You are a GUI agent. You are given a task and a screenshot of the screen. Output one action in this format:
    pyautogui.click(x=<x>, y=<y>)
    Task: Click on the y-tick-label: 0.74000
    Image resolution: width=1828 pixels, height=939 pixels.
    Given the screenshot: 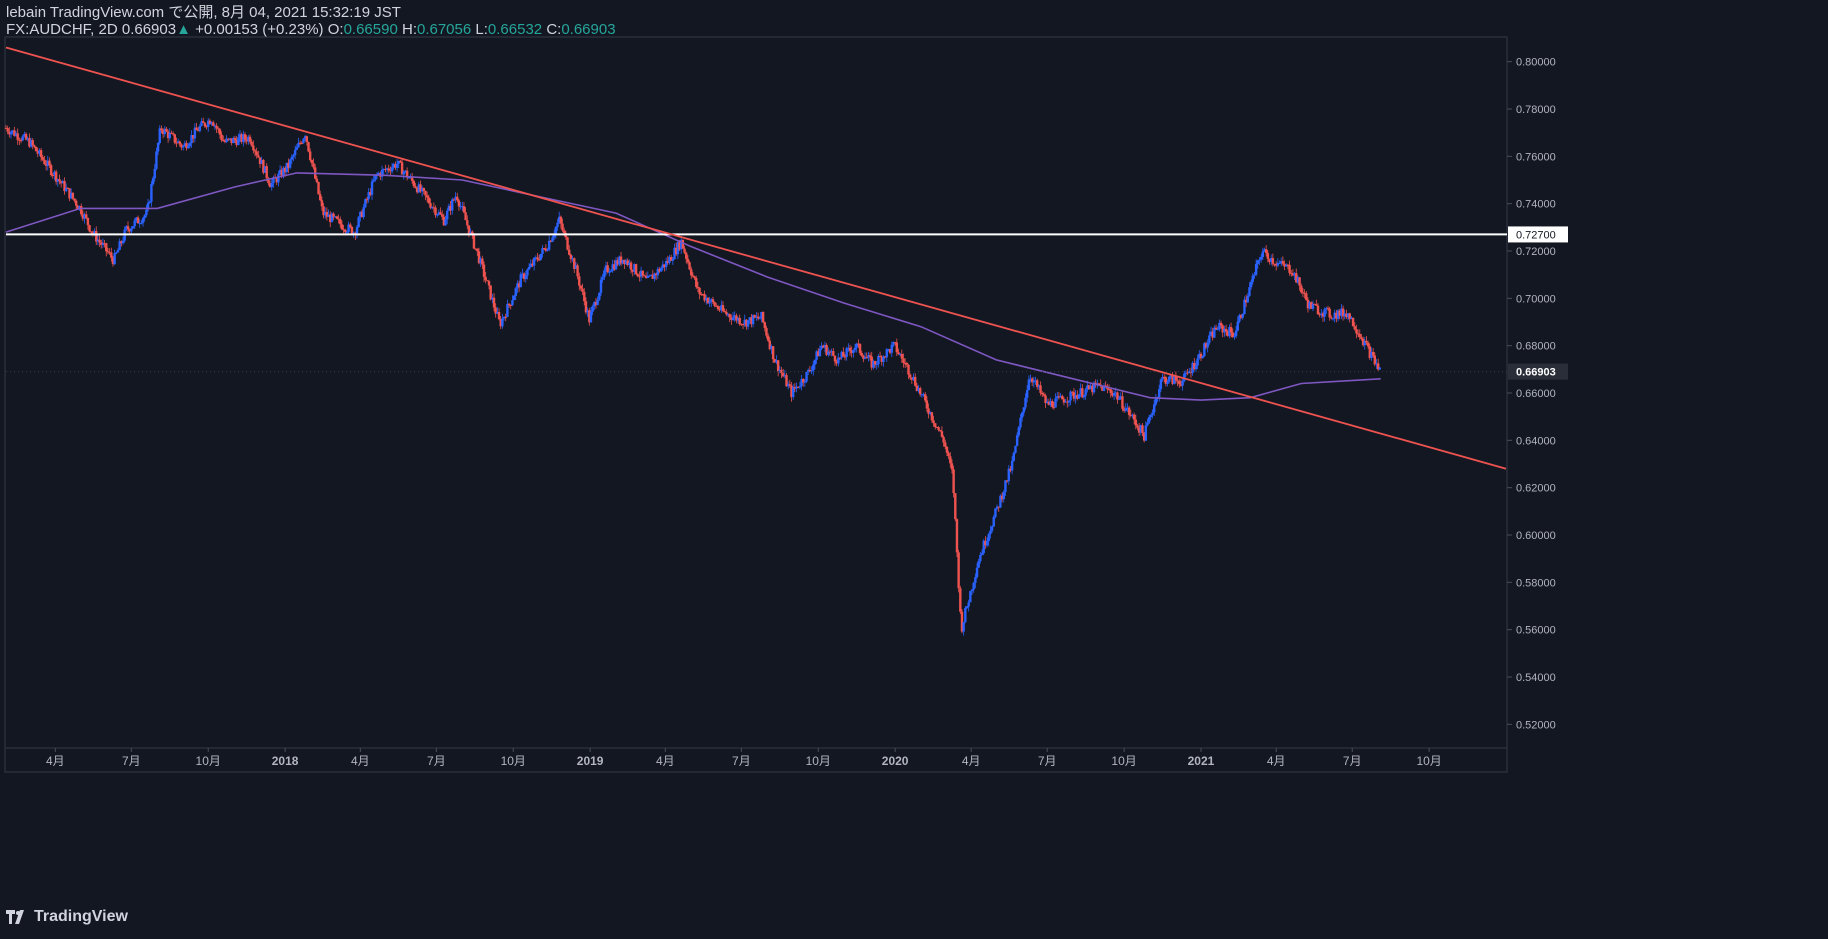 What is the action you would take?
    pyautogui.click(x=1536, y=205)
    